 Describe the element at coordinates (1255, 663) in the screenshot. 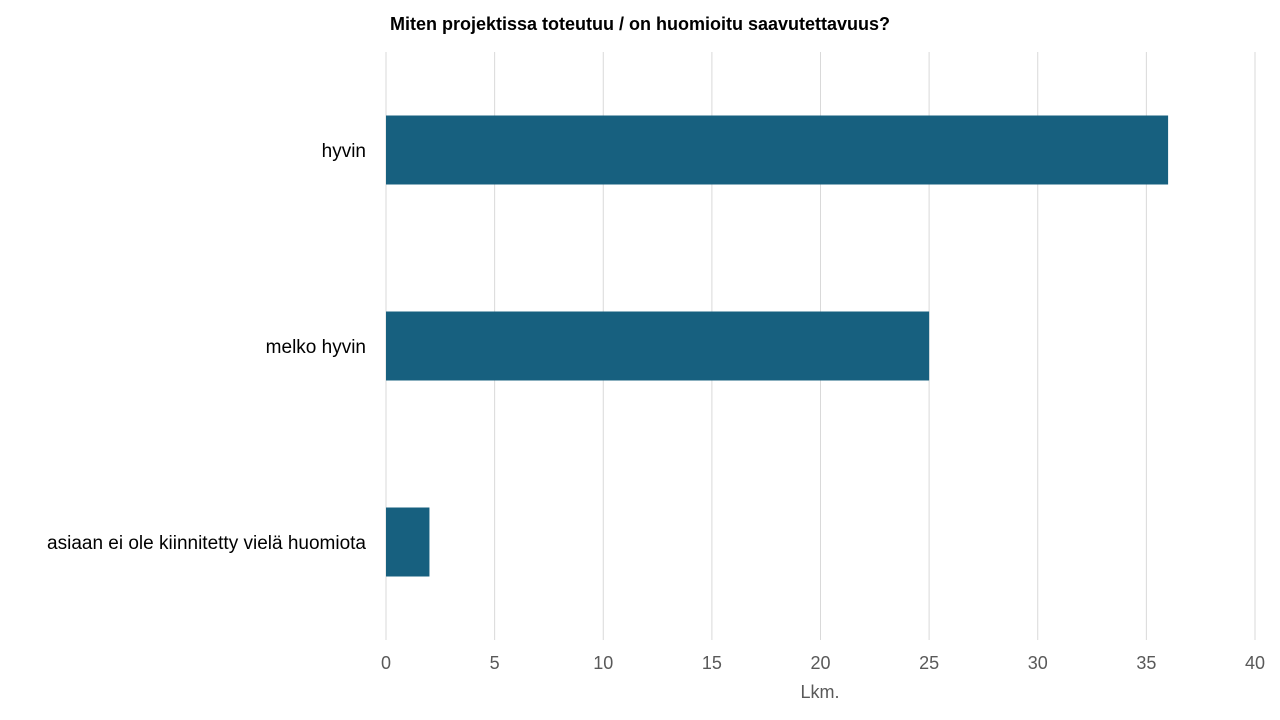

I see `x-tick-label: 40` at that location.